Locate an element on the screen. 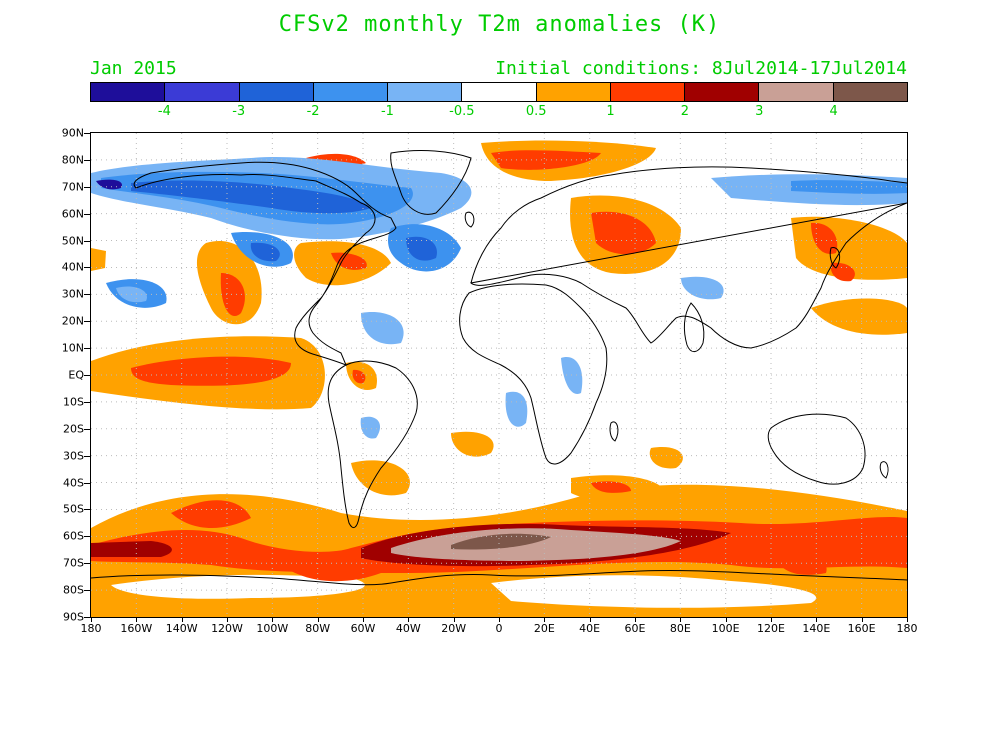 This screenshot has height=750, width=999. colorbar is located at coordinates (499, 92).